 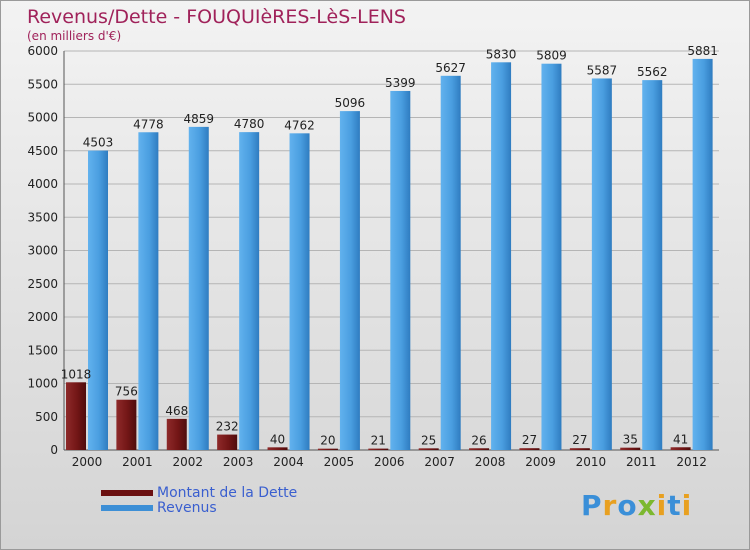 What do you see at coordinates (339, 462) in the screenshot?
I see `x-tick-label-2005: 2005` at bounding box center [339, 462].